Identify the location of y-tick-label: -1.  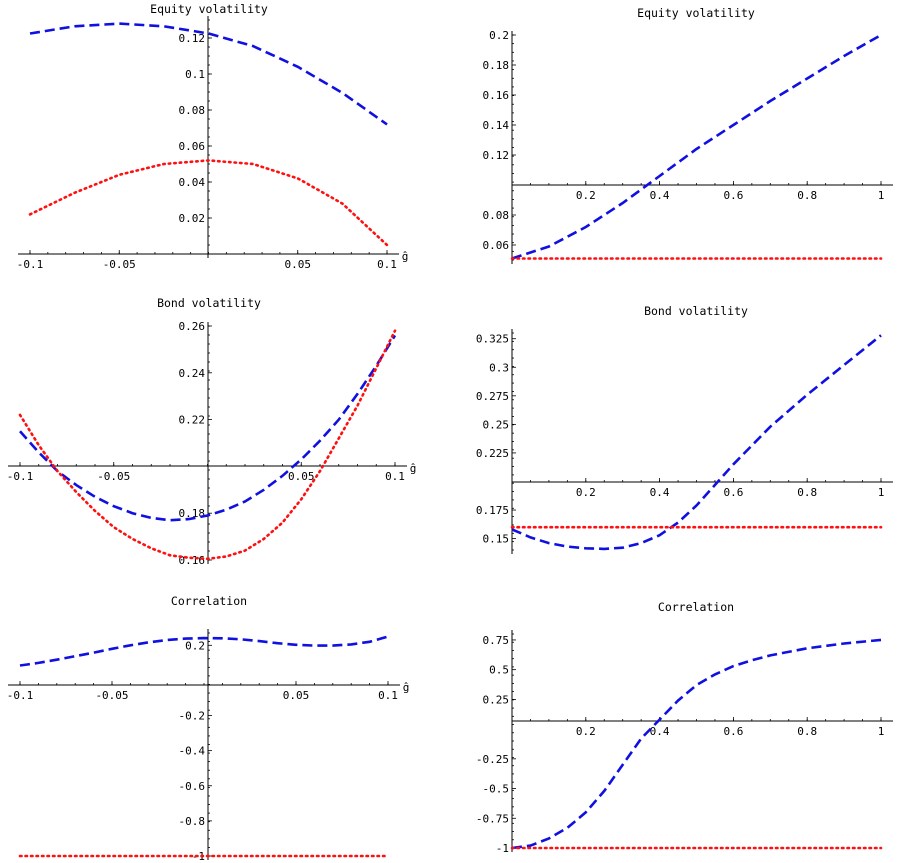
(502, 848).